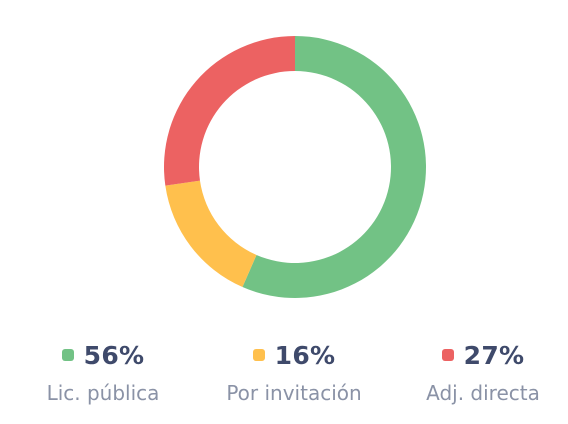  I want to click on legend-label-adj-directa: Adj. directa, so click(483, 393).